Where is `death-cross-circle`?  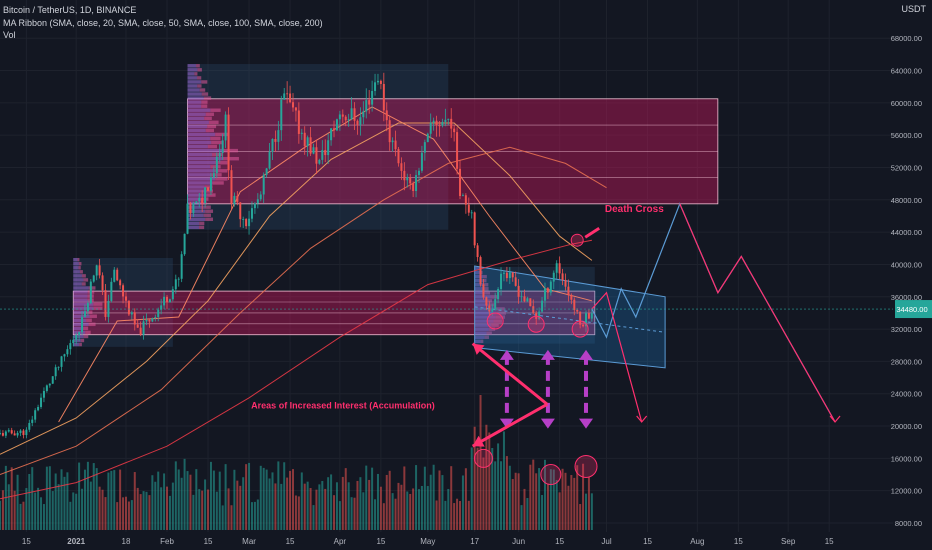 death-cross-circle is located at coordinates (577, 240).